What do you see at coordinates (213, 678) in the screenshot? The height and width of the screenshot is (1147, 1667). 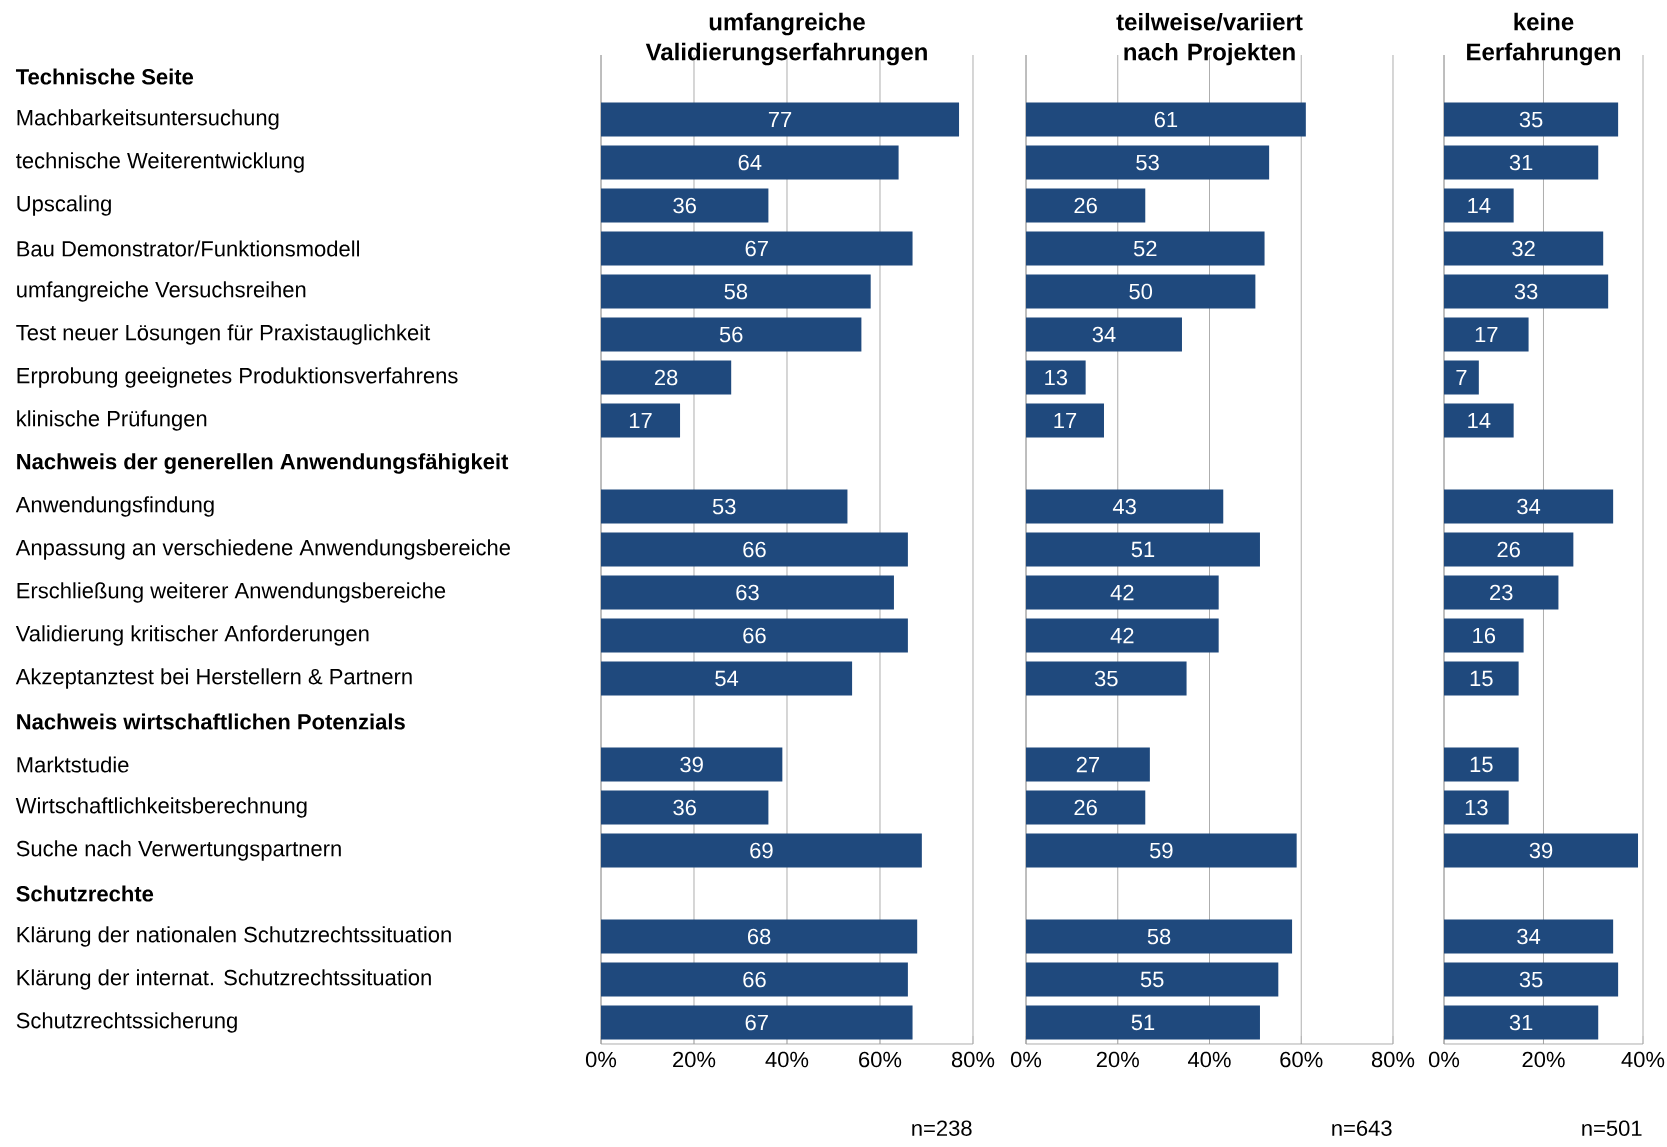 I see `y-tick-label: Akzeptanztest bei Herstellern & Partnern` at bounding box center [213, 678].